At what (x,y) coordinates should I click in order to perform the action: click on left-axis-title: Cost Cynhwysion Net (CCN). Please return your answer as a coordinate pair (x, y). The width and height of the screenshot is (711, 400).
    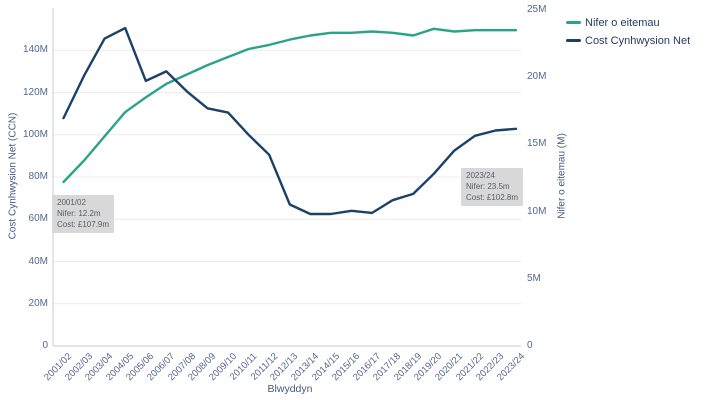
    Looking at the image, I should click on (13, 176).